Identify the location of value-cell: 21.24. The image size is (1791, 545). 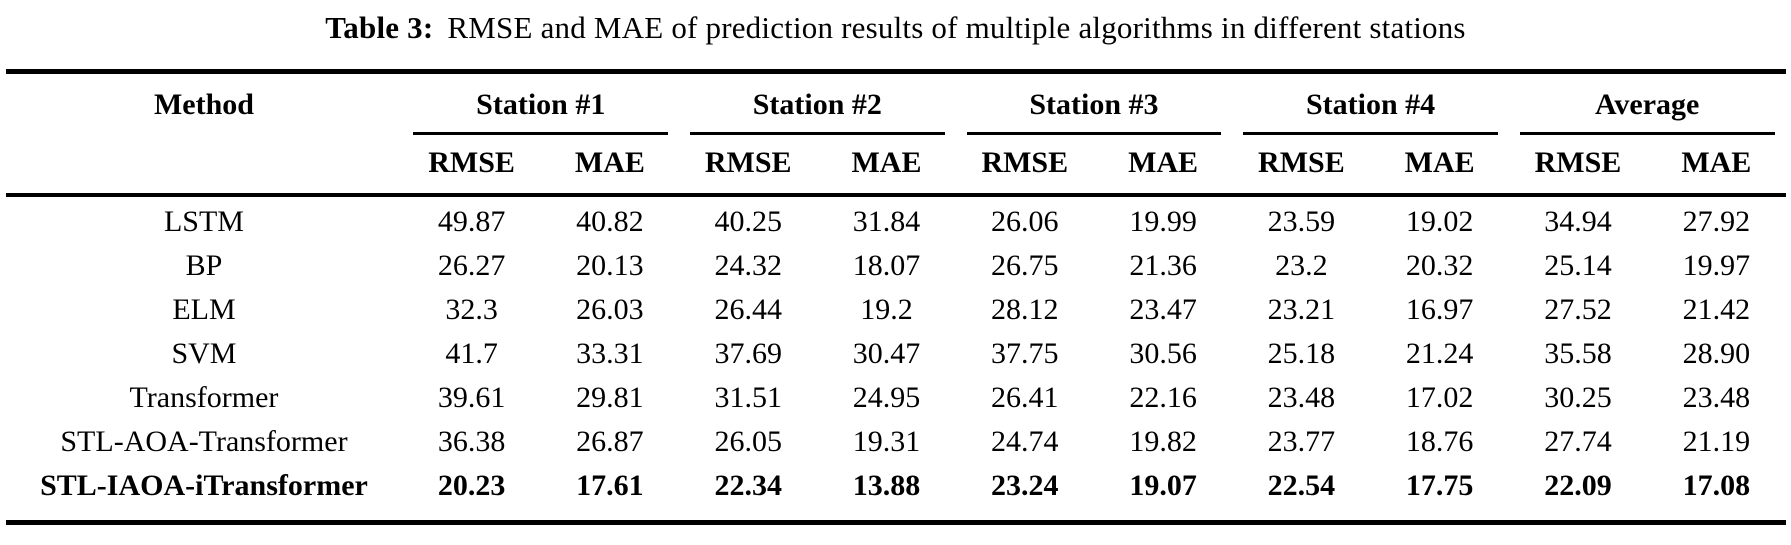
(1439, 353).